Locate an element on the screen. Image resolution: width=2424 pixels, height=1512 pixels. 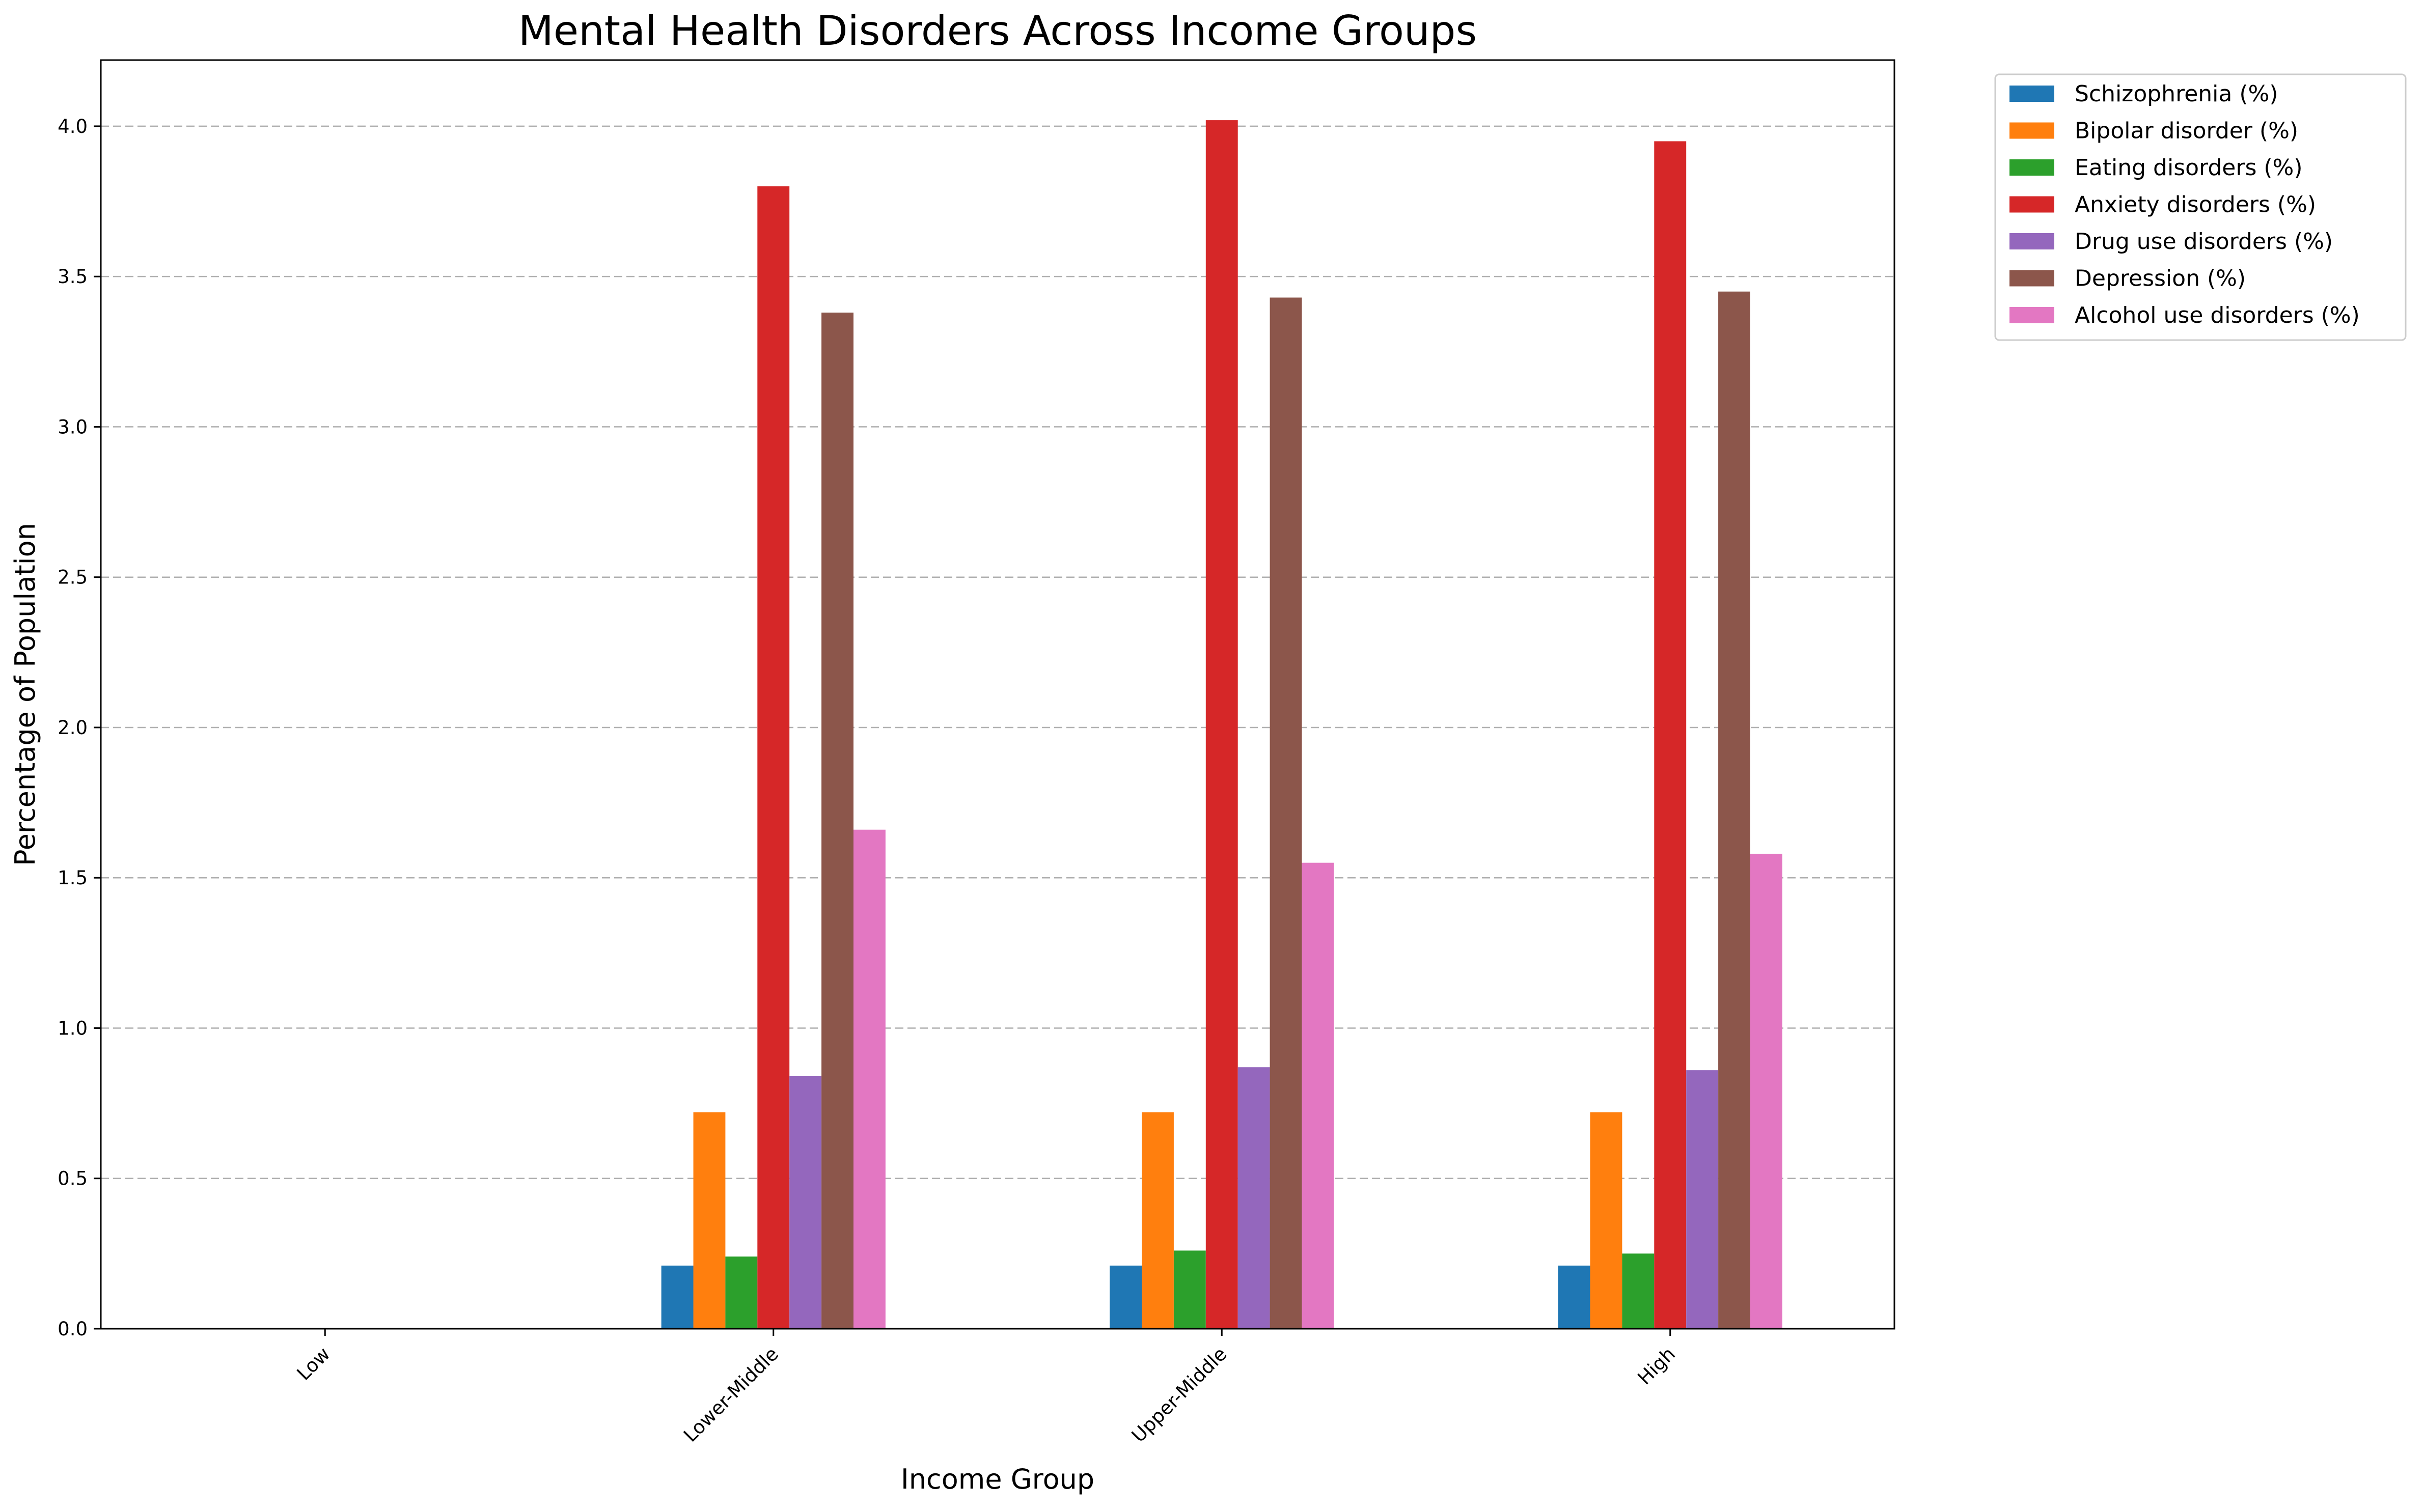
x-axis-title: Income Group is located at coordinates (997, 1479).